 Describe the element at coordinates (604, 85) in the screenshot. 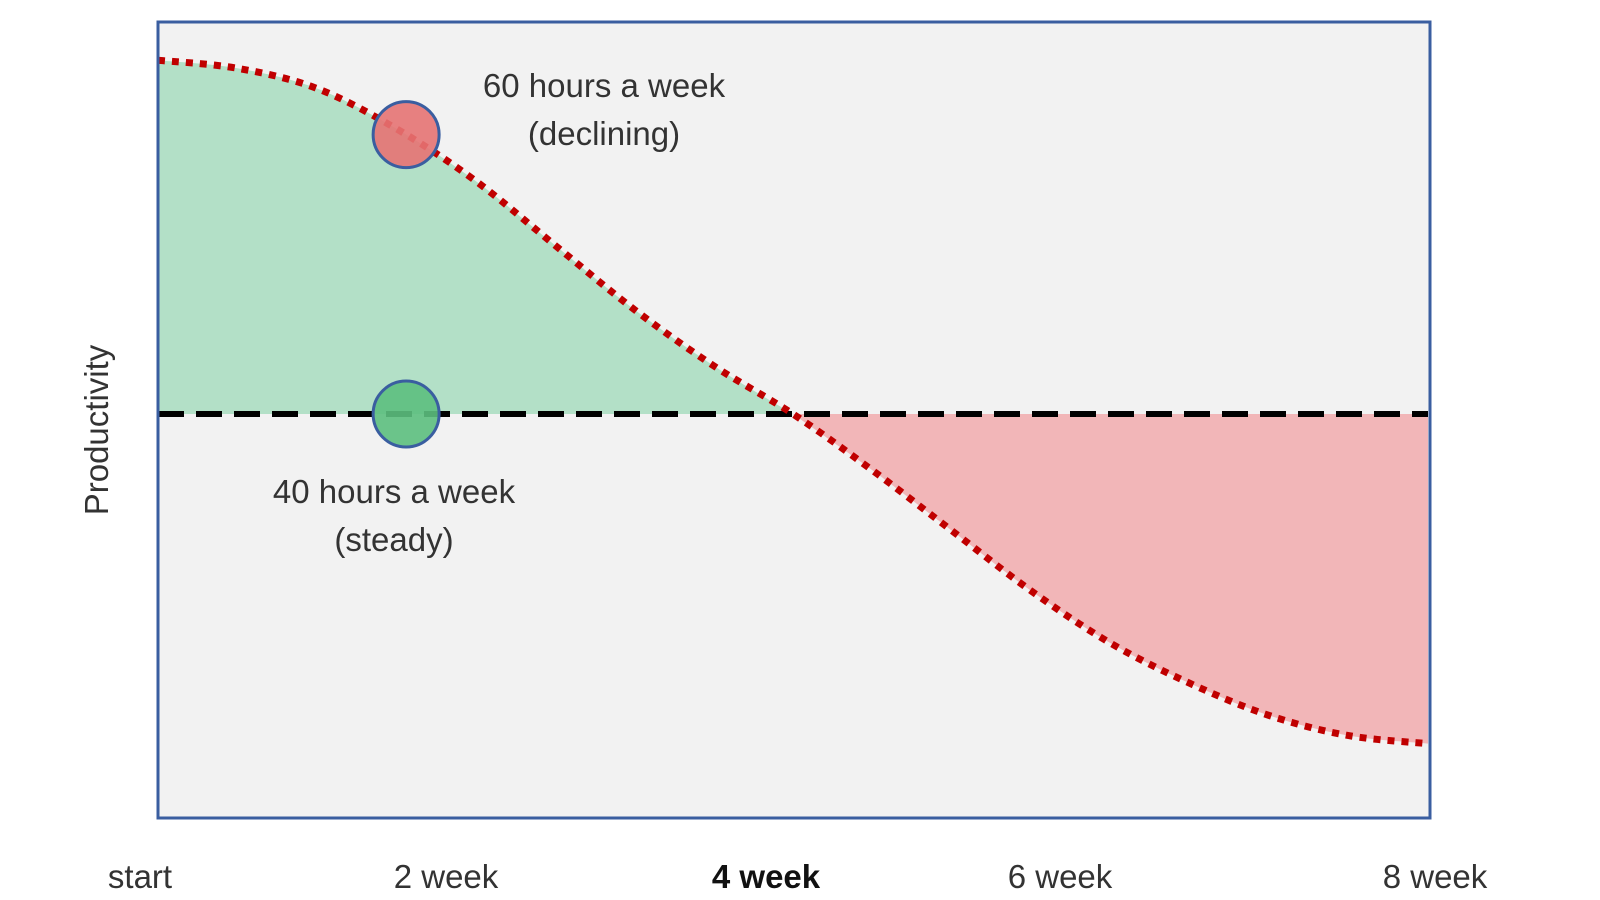

I see `annotation-60-hours-line1: 60 hours a week` at that location.